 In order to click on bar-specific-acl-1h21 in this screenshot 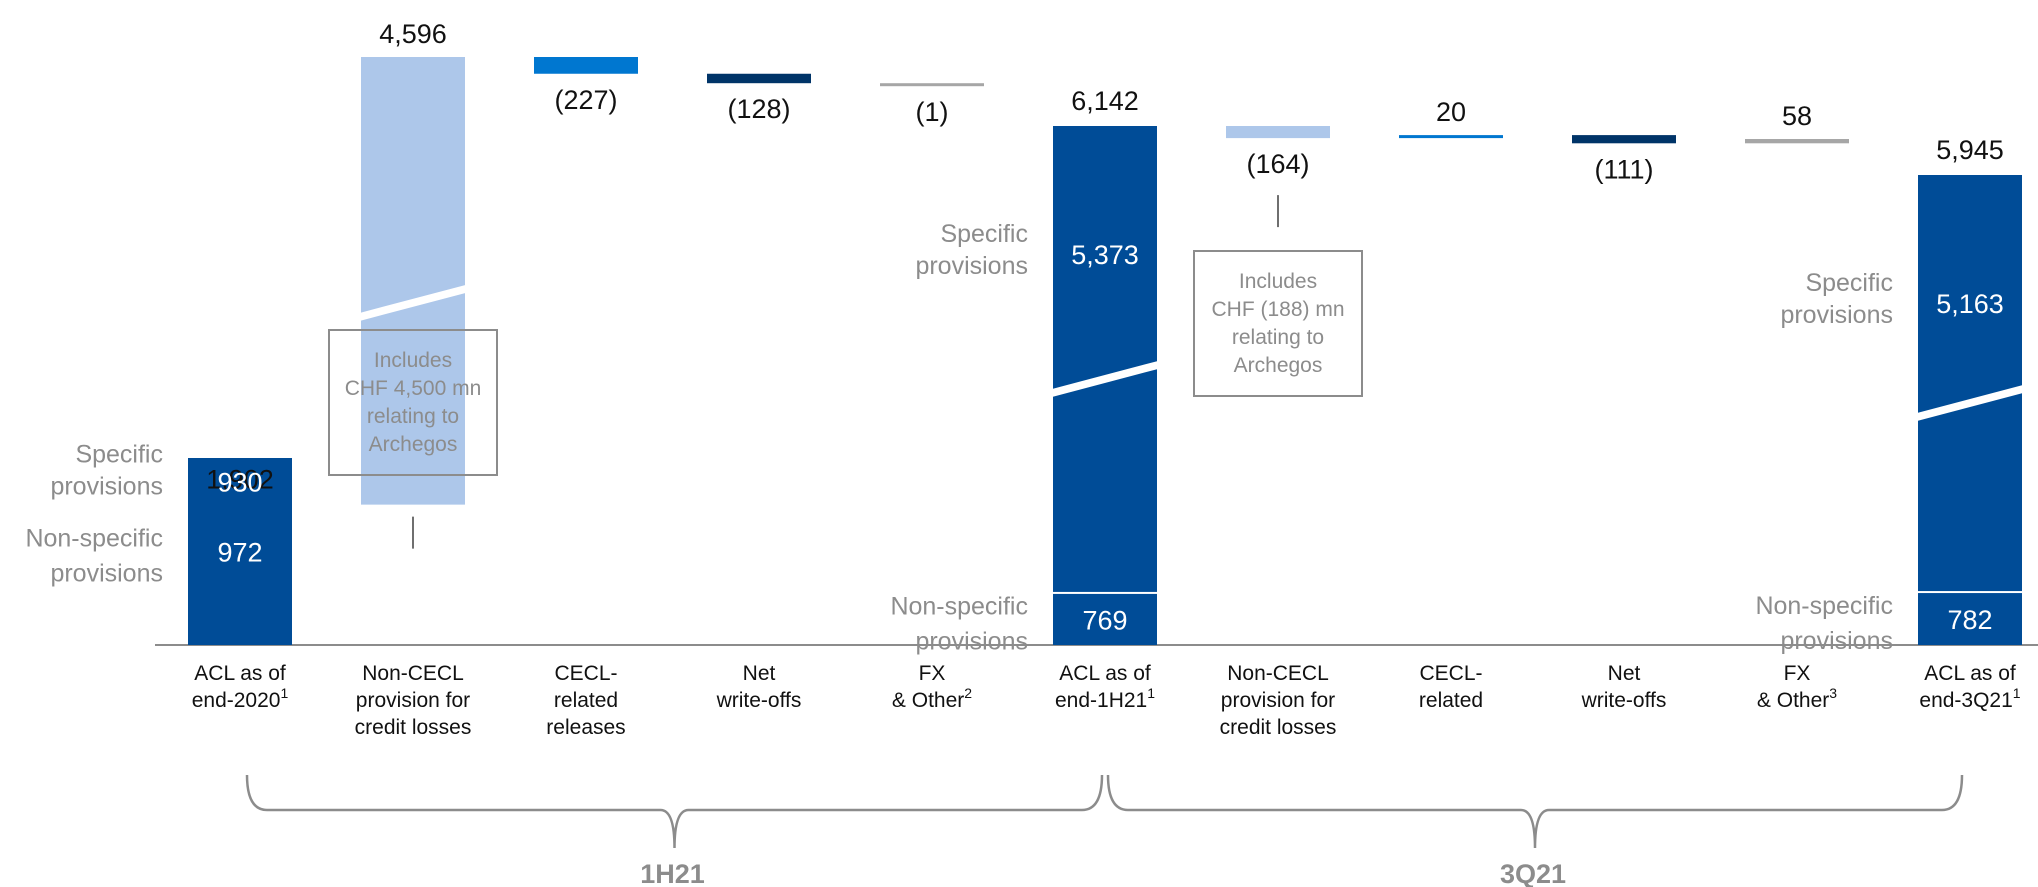, I will do `click(1105, 359)`.